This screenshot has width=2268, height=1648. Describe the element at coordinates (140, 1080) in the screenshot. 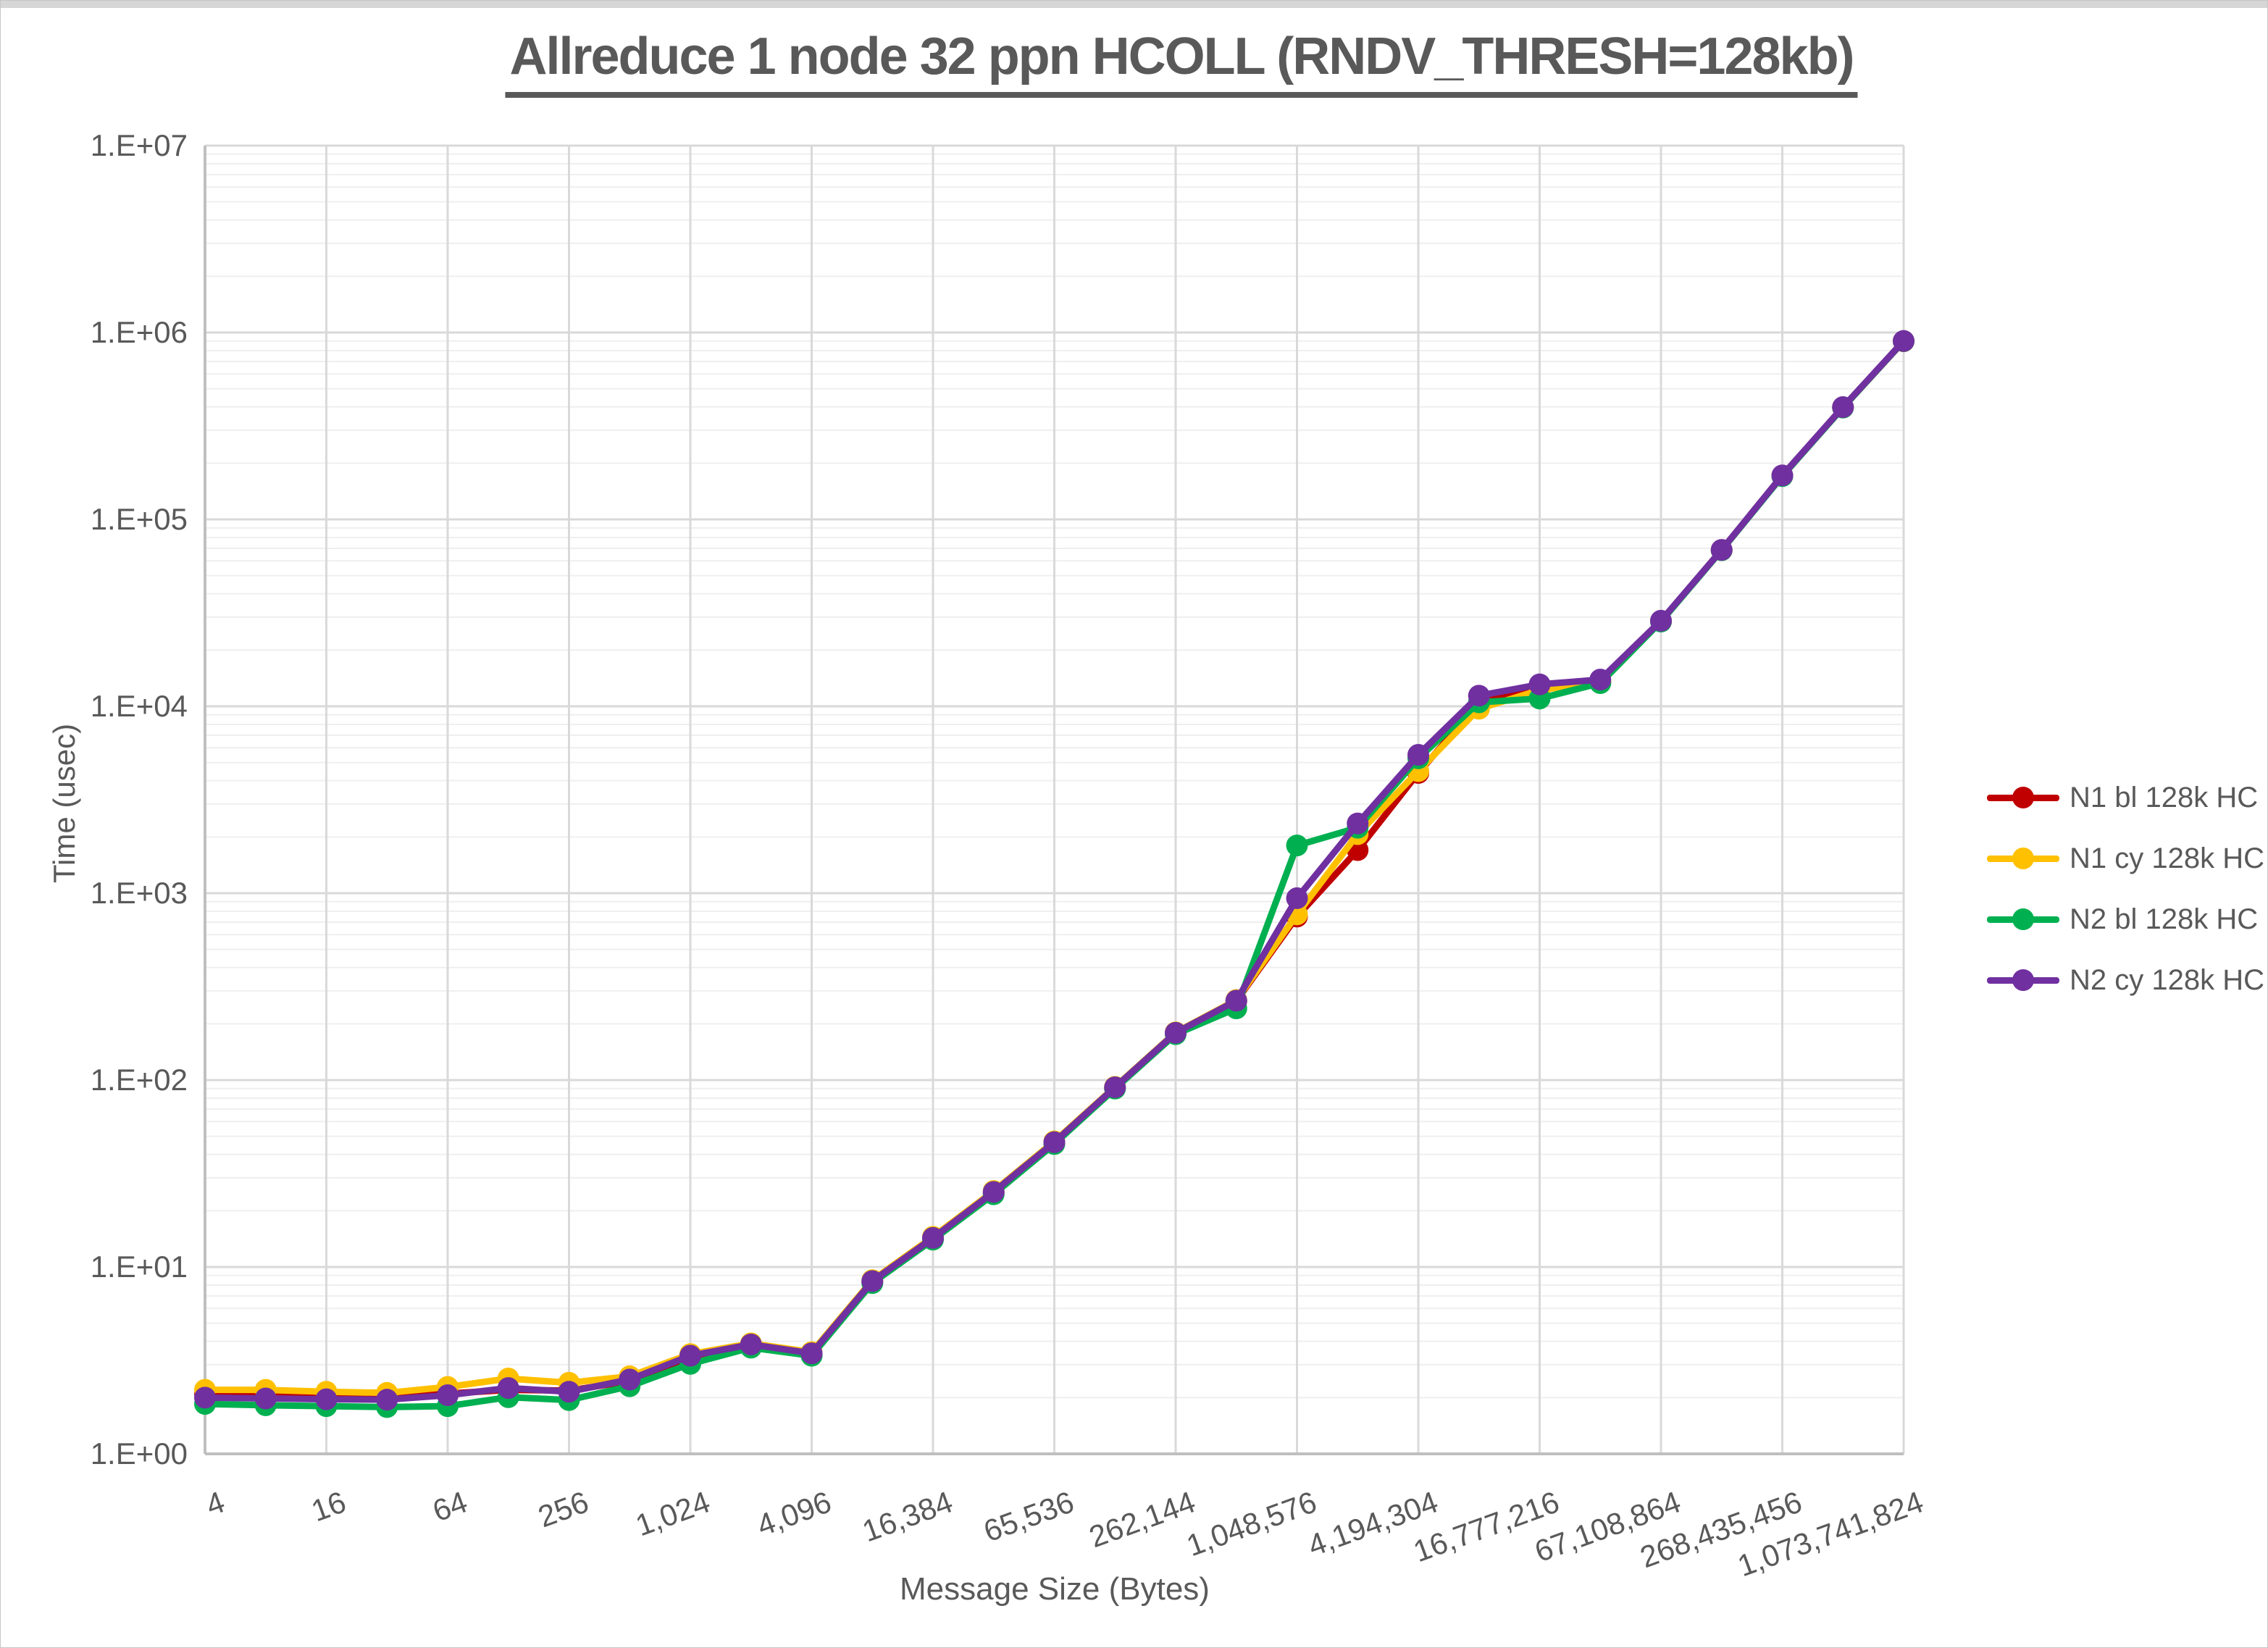

I see `y-tick-label: 1.E+02` at that location.